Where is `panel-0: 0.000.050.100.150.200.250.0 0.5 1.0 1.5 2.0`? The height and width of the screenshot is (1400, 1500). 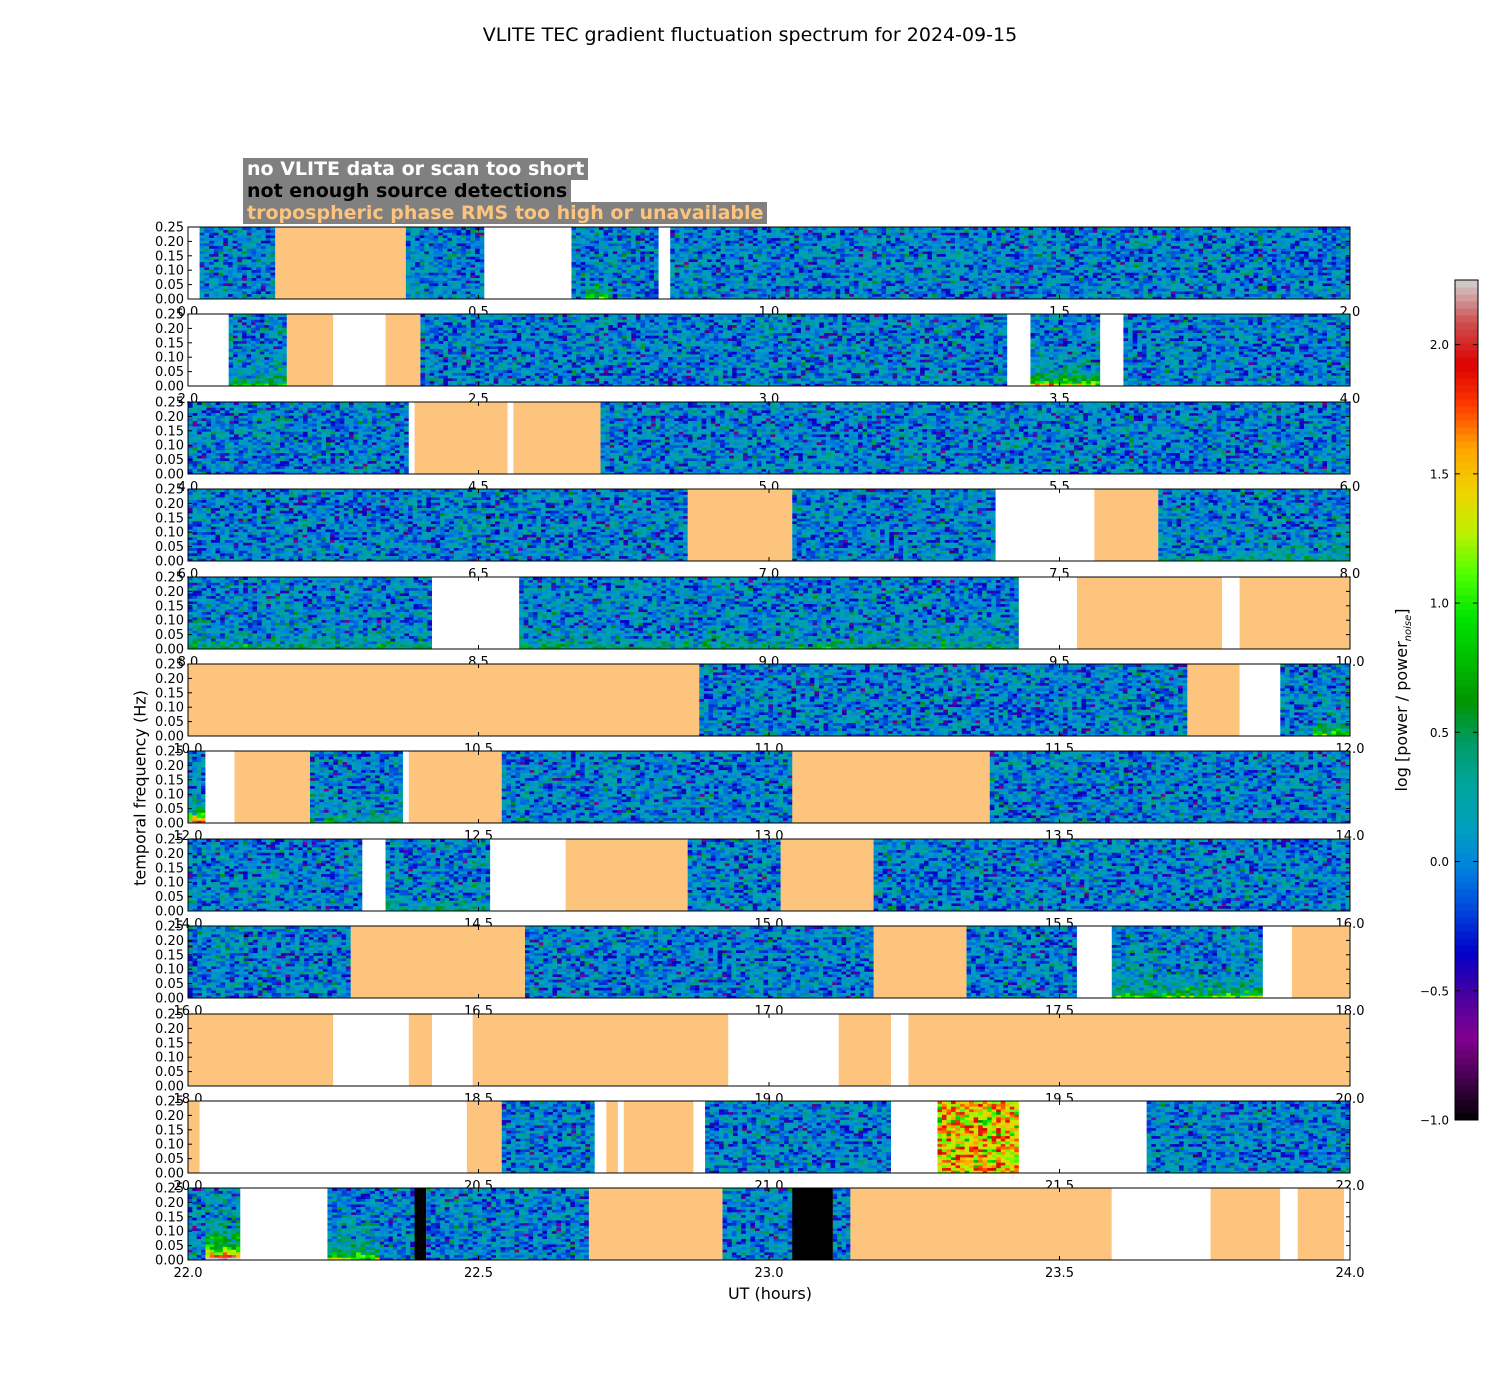 panel-0: 0.000.050.100.150.200.250.0 0.5 1.0 1.5 2.0 is located at coordinates (757, 271).